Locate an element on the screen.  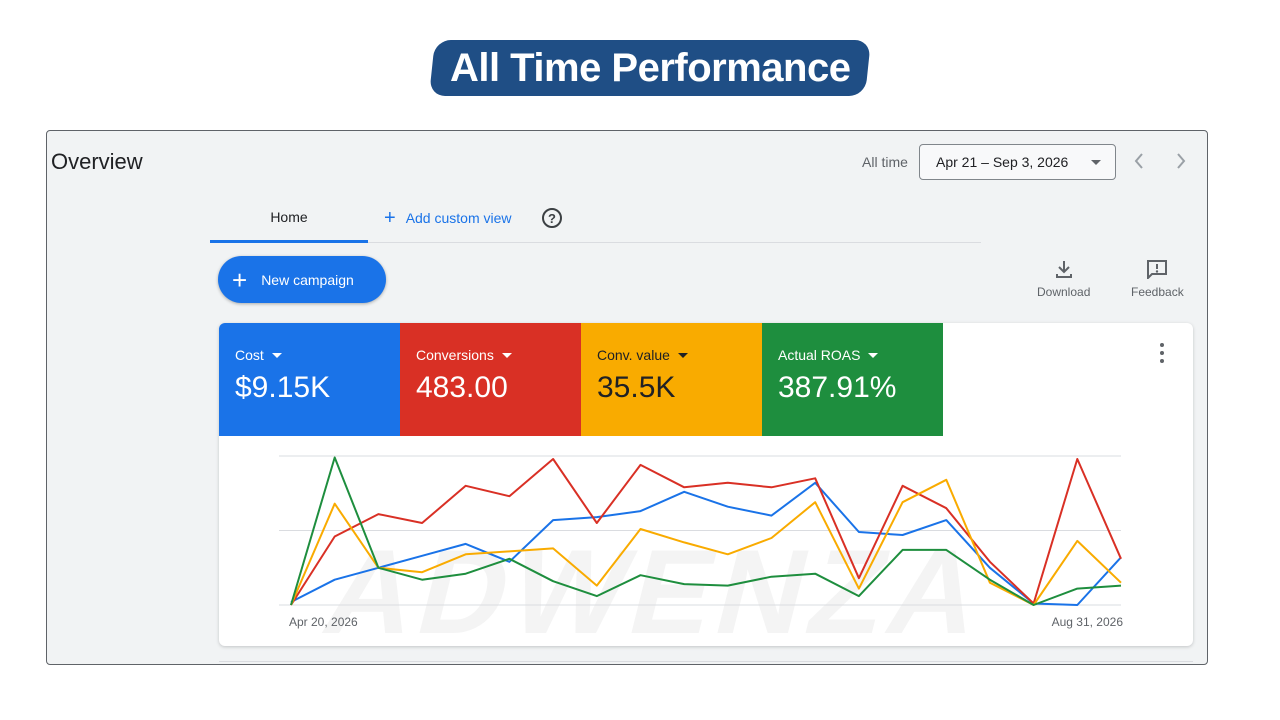
download-icon is located at coordinates (1063, 269).